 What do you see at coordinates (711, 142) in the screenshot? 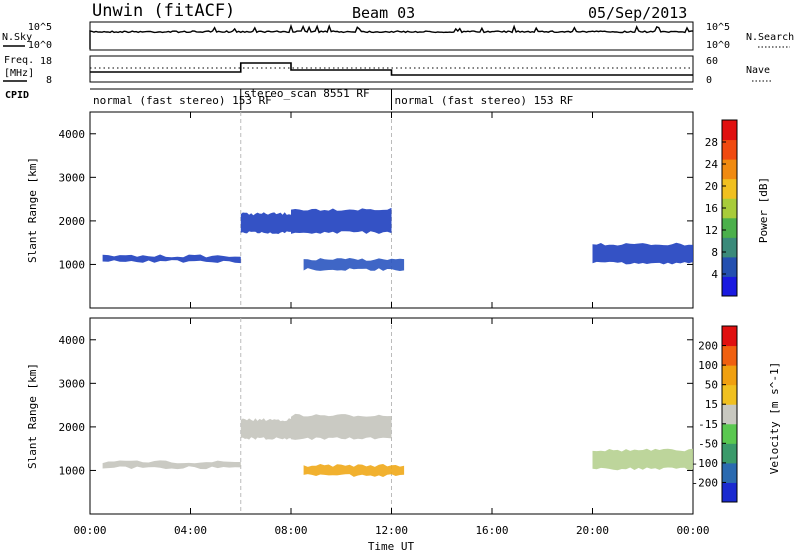
I see `colorbar-tick-label: 28` at bounding box center [711, 142].